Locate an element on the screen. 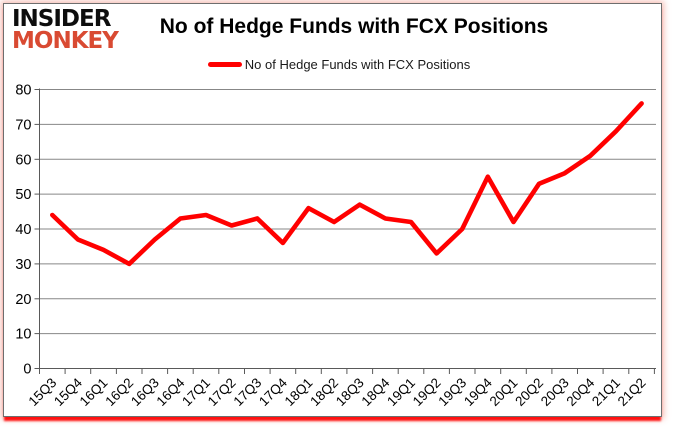 The height and width of the screenshot is (431, 678). svg-text: 20 is located at coordinates (23, 300).